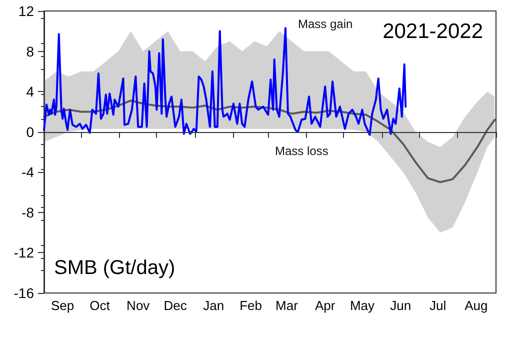 The width and height of the screenshot is (520, 338). I want to click on x-tick-label: Oct, so click(100, 305).